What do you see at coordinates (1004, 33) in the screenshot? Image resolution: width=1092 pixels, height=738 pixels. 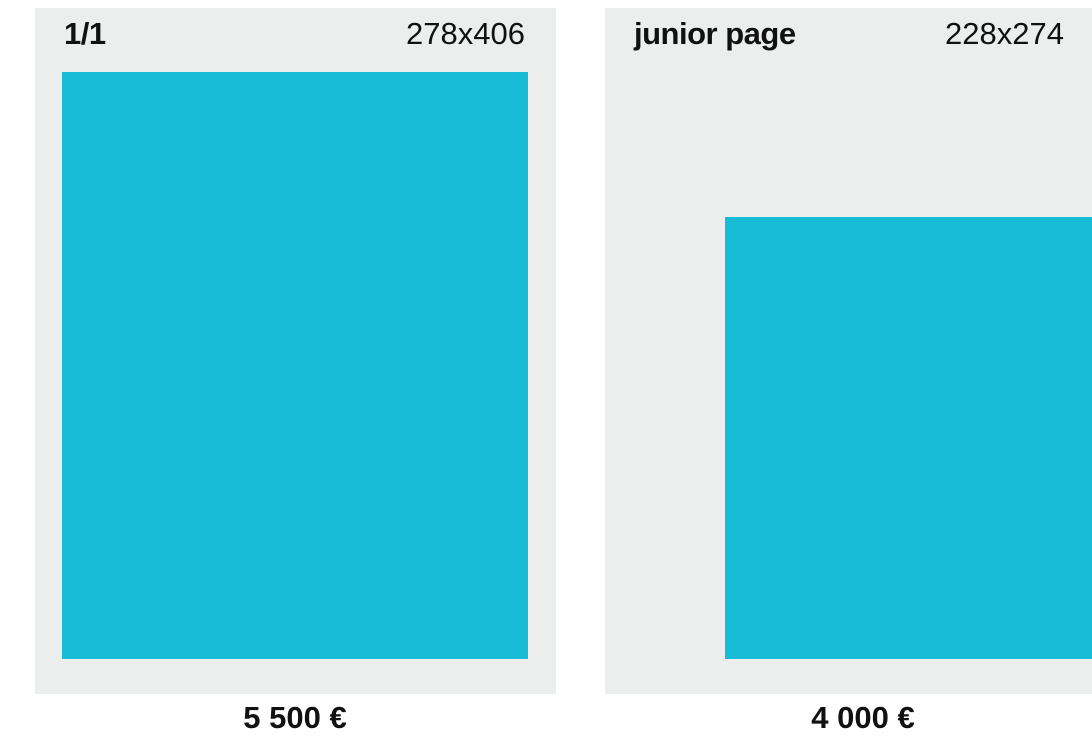 I see `card-size: 228x274` at bounding box center [1004, 33].